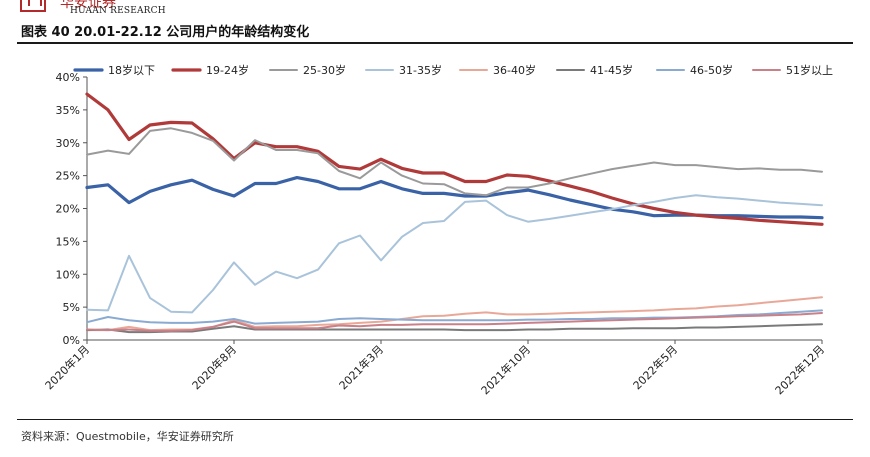  What do you see at coordinates (454, 322) in the screenshot?
I see `series-line-51岁以上` at bounding box center [454, 322].